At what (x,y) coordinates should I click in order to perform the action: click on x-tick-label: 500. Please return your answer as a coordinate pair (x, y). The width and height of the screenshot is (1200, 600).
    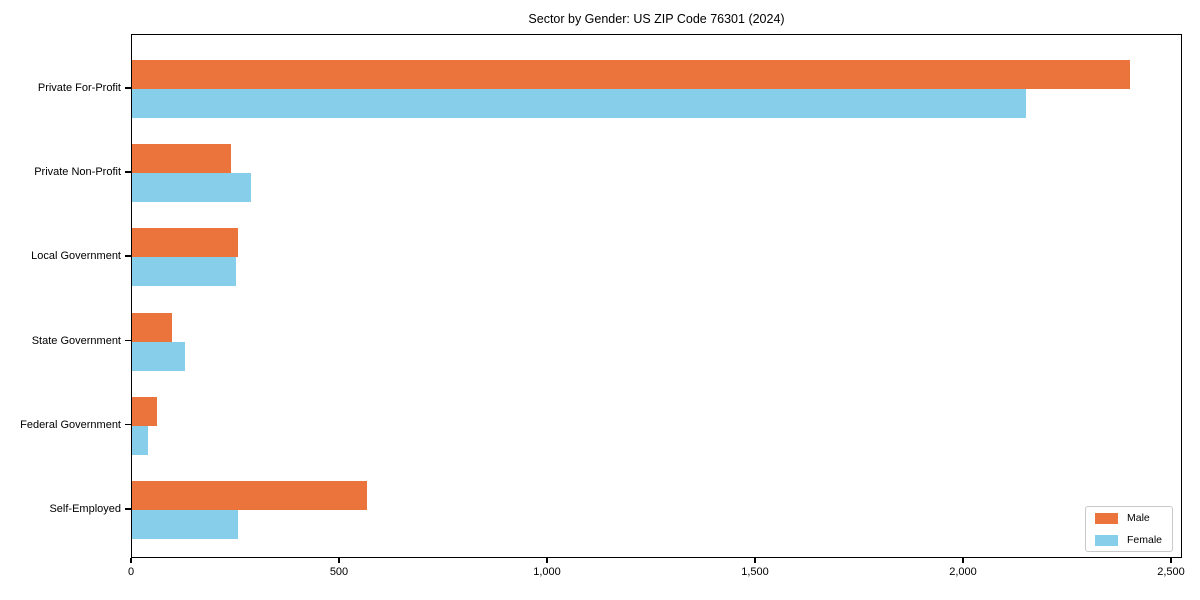
    Looking at the image, I should click on (339, 572).